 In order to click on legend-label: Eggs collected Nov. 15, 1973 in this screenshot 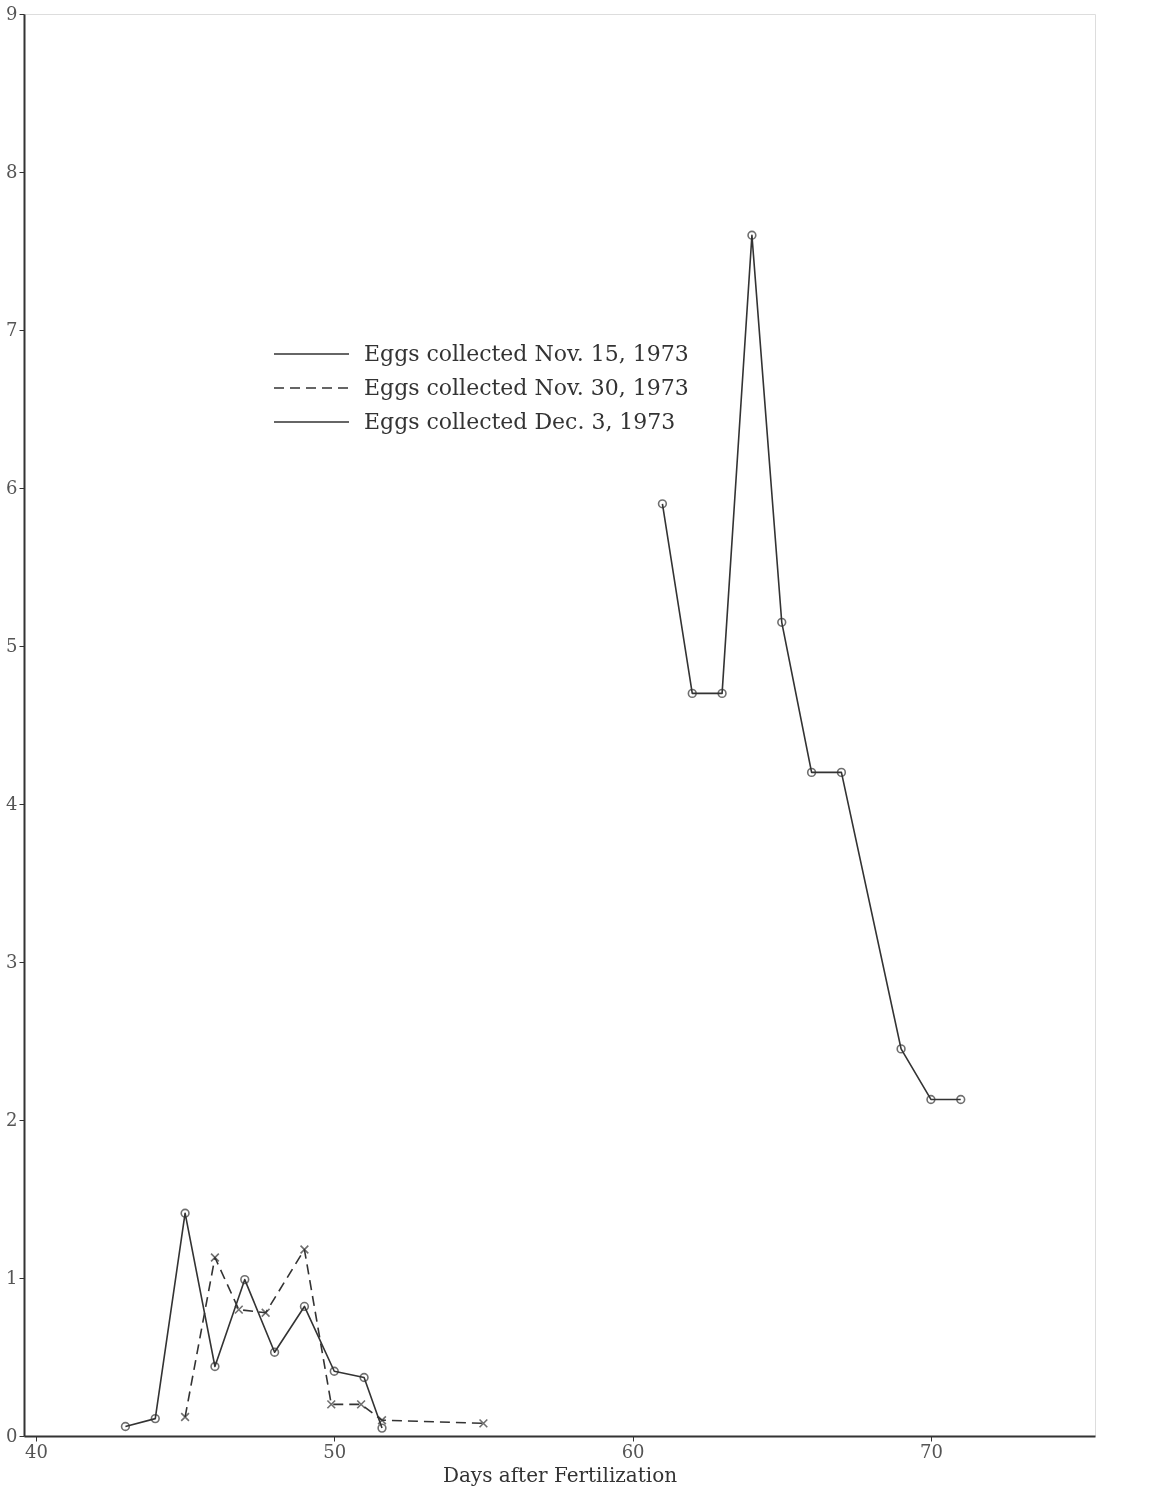, I will do `click(526, 353)`.